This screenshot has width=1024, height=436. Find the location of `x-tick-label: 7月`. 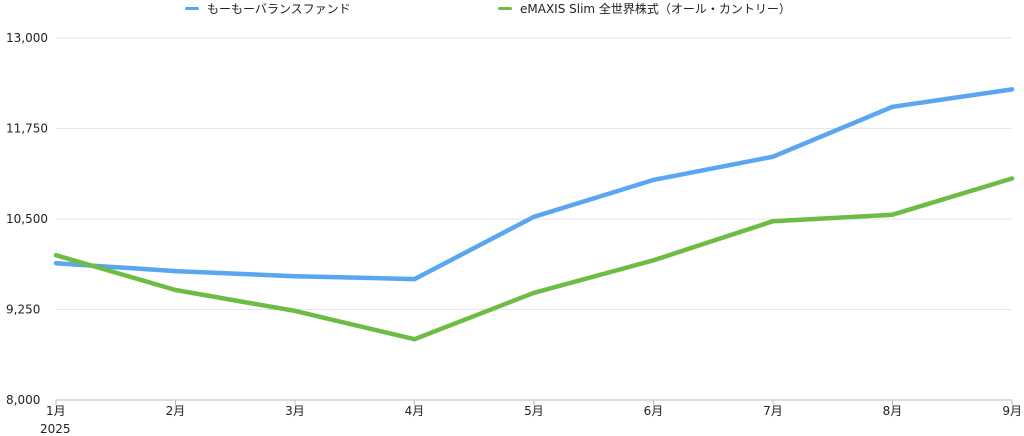

x-tick-label: 7月 is located at coordinates (773, 411).